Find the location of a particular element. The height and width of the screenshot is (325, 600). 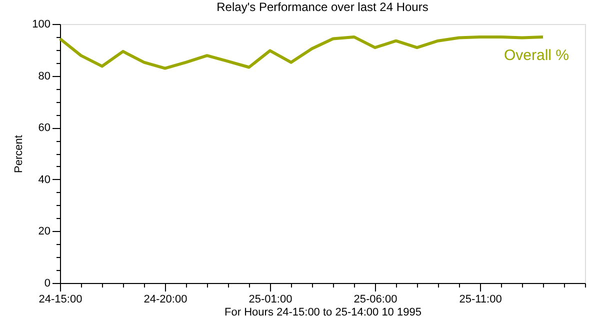

y-tick-label: 0 is located at coordinates (47, 284).